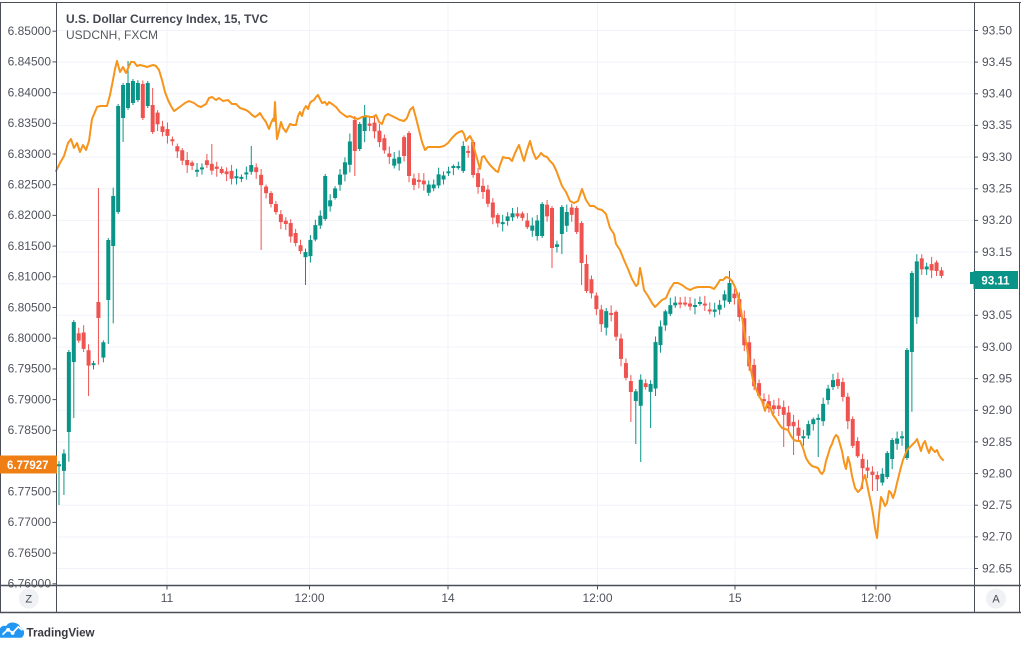 The image size is (1021, 652). Describe the element at coordinates (167, 598) in the screenshot. I see `svg-text: 11` at that location.